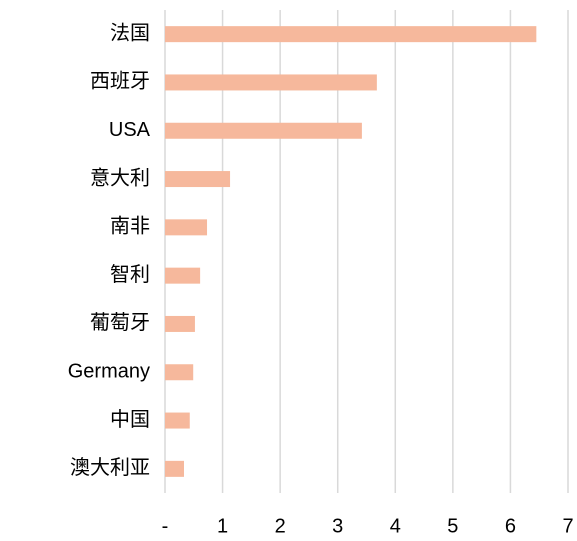 The height and width of the screenshot is (541, 577). I want to click on x-tick-label: 6, so click(510, 526).